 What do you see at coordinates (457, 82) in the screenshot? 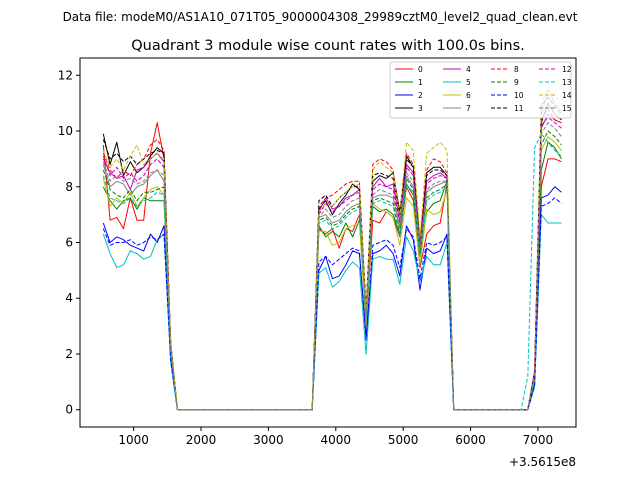
I see `legend-item-5: 5` at bounding box center [457, 82].